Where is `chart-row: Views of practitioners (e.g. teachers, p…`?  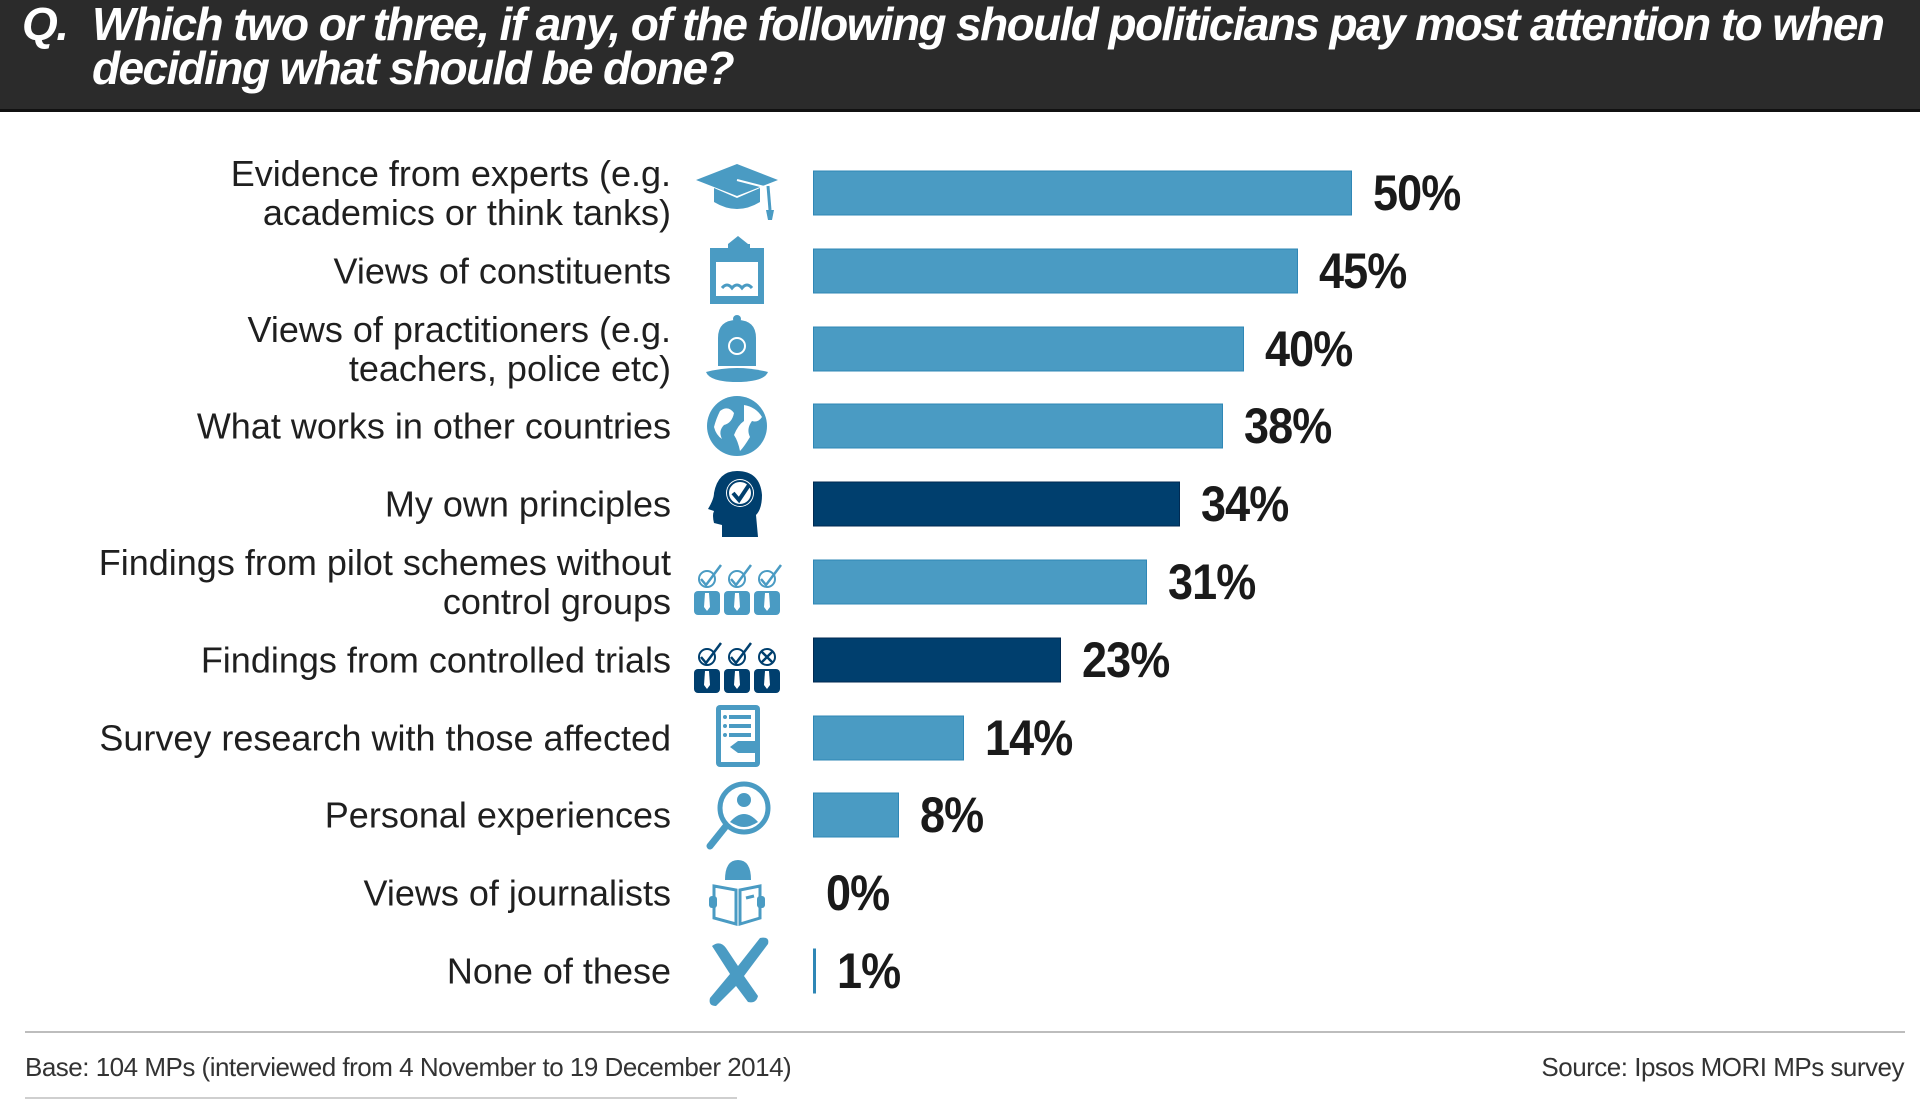 chart-row: Views of practitioners (e.g. teachers, p… is located at coordinates (960, 349).